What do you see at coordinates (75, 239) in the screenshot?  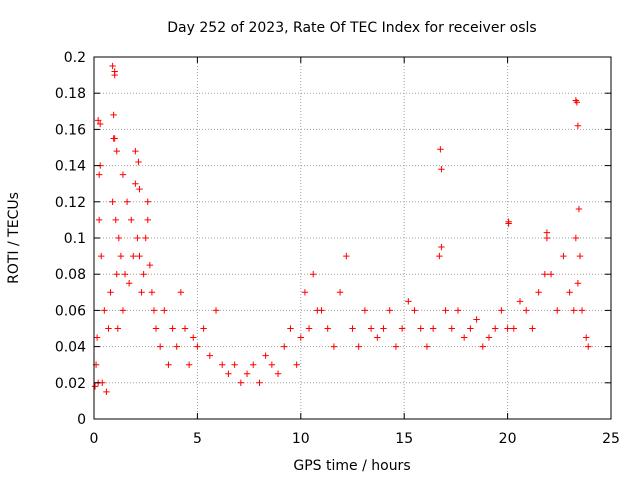 I see `y-tick-label: 0.1` at bounding box center [75, 239].